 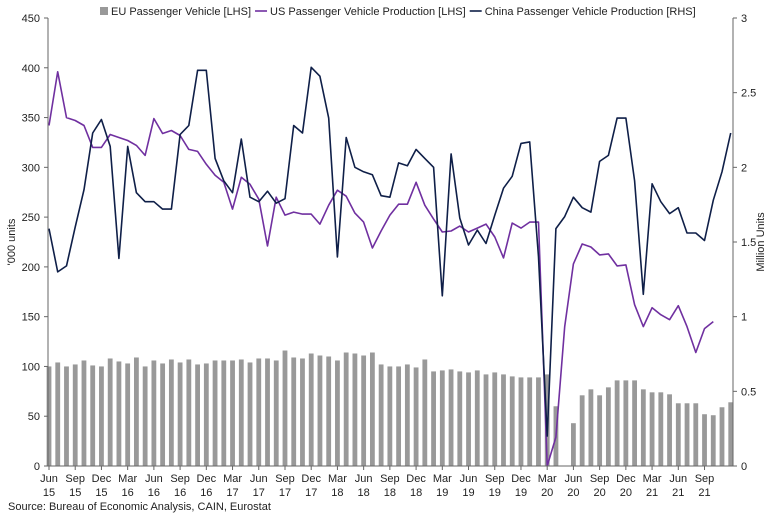 What do you see at coordinates (368, 12) in the screenshot?
I see `legend-label: US Passenger Vehicle Production [LHS]` at bounding box center [368, 12].